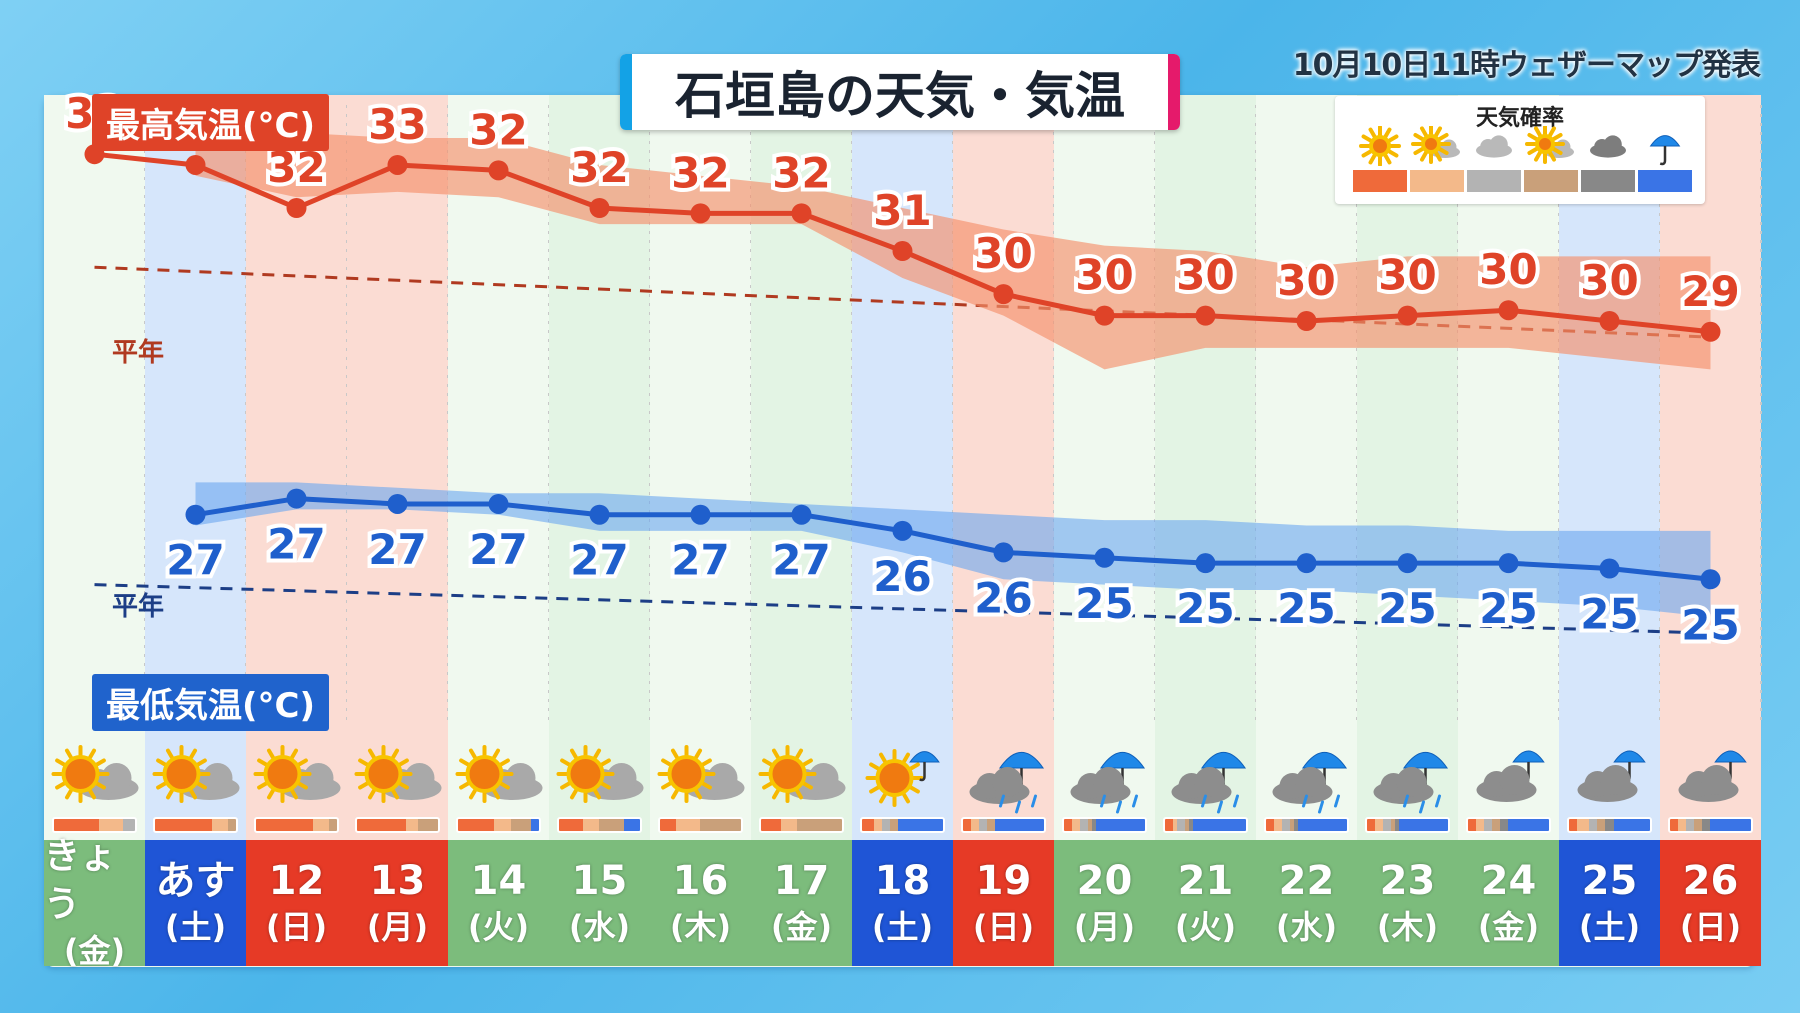 This screenshot has width=1800, height=1013. What do you see at coordinates (1407, 881) in the screenshot?
I see `day-date: 23` at bounding box center [1407, 881].